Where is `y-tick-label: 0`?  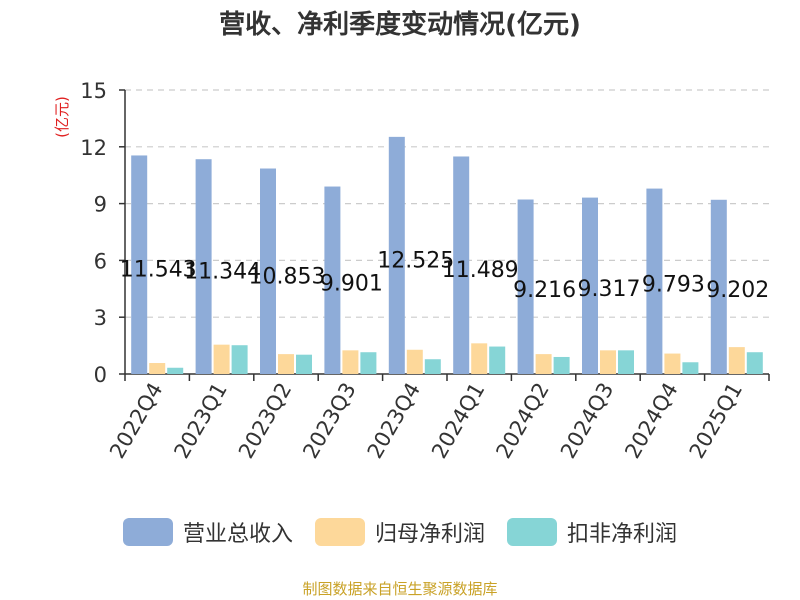 y-tick-label: 0 is located at coordinates (100, 375).